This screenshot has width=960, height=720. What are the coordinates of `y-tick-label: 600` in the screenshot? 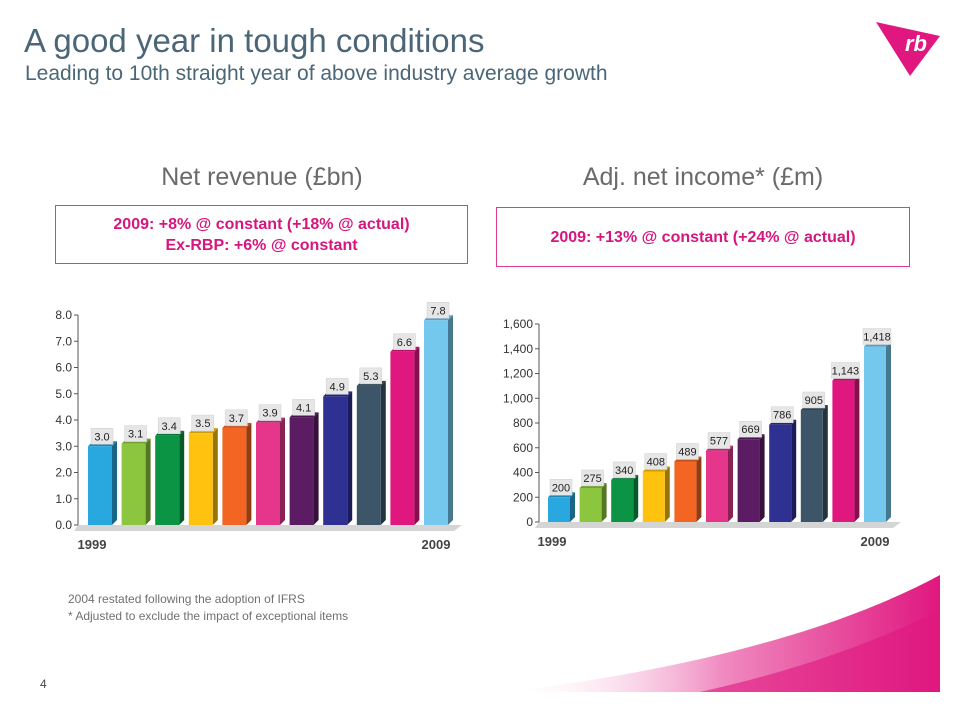 It's located at (523, 448).